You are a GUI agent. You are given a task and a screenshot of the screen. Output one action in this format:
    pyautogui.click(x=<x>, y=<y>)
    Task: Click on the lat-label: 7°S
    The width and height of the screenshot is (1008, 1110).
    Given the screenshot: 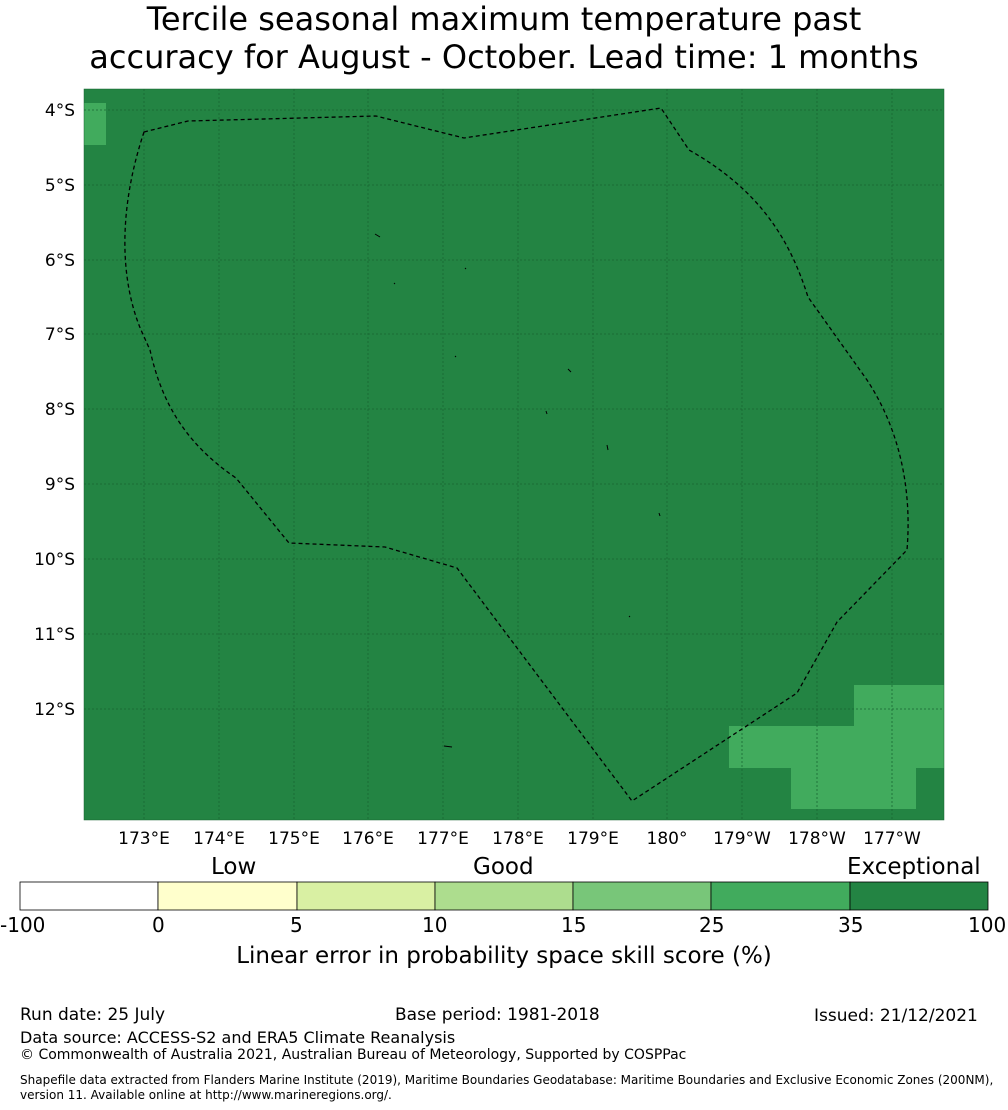 What is the action you would take?
    pyautogui.click(x=60, y=335)
    